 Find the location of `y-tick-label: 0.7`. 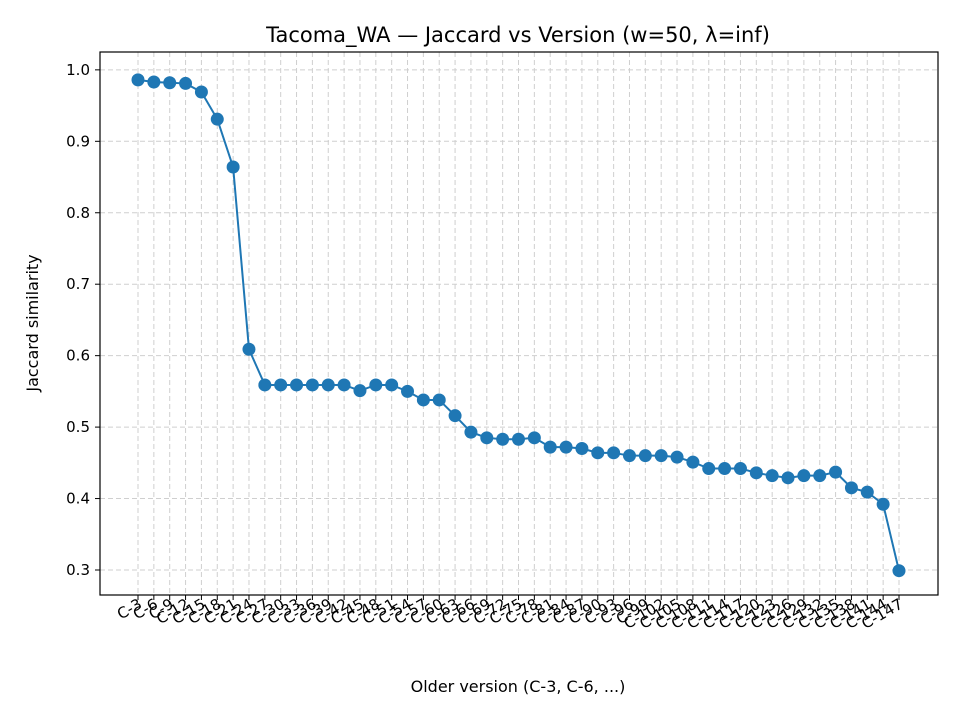

y-tick-label: 0.7 is located at coordinates (78, 284).